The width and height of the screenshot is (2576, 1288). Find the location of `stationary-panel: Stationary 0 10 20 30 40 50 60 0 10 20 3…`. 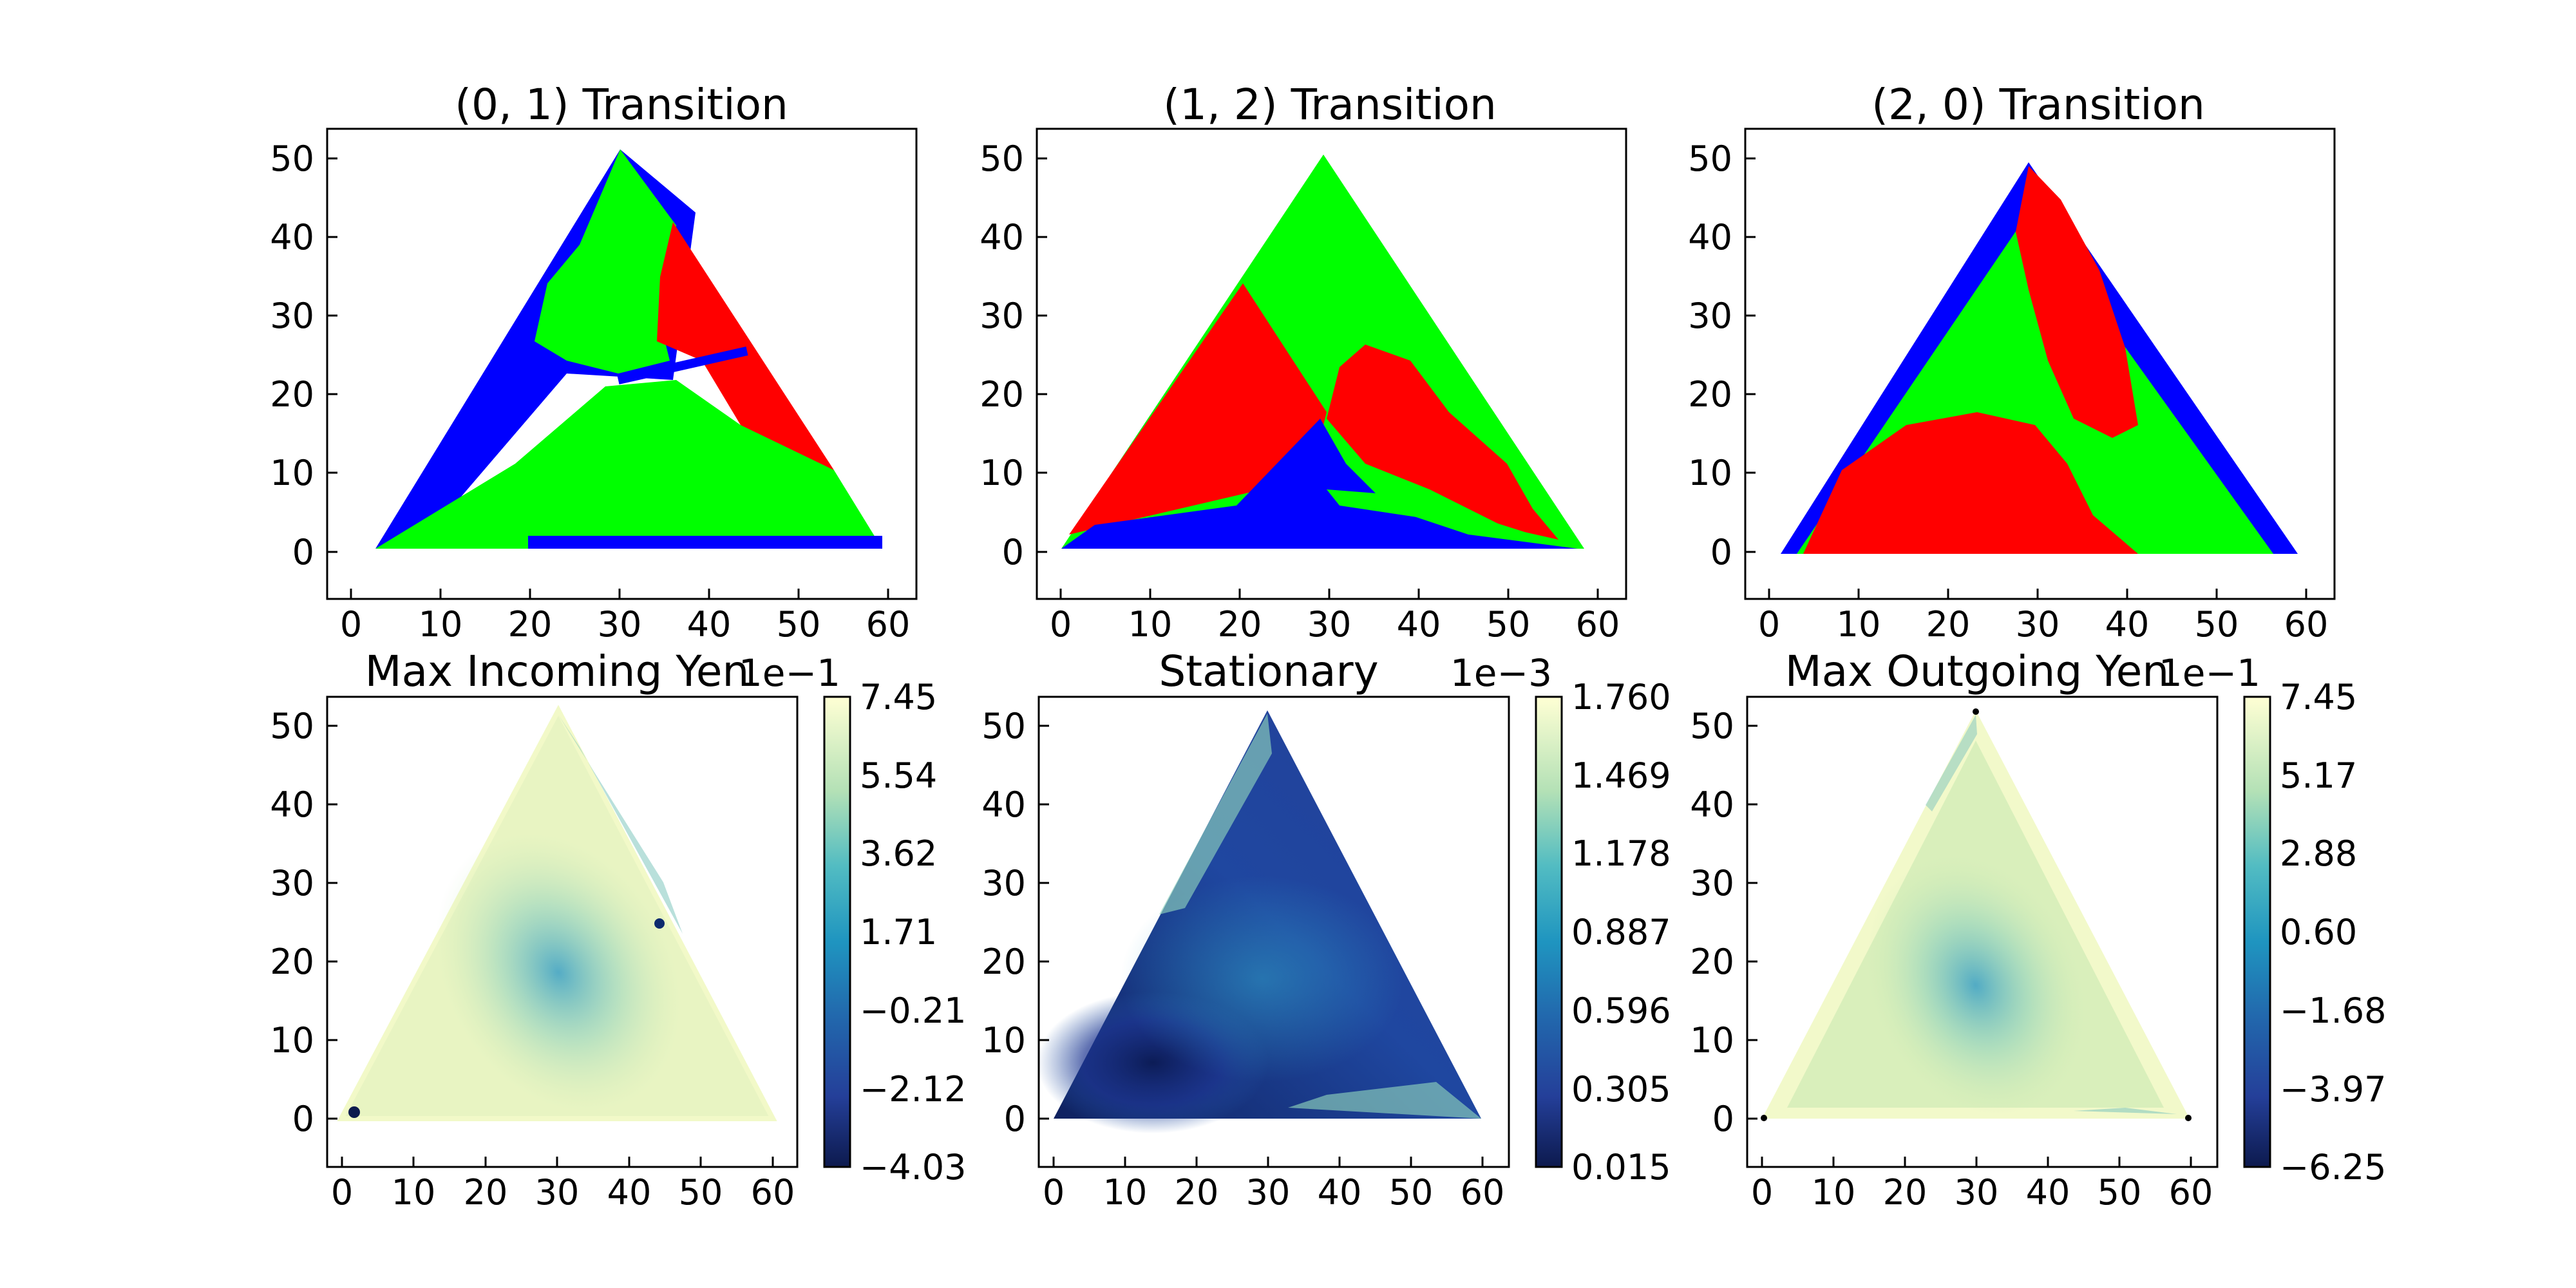

stationary-panel: Stationary 0 10 20 30 40 50 60 0 10 20 3… is located at coordinates (1326, 930).